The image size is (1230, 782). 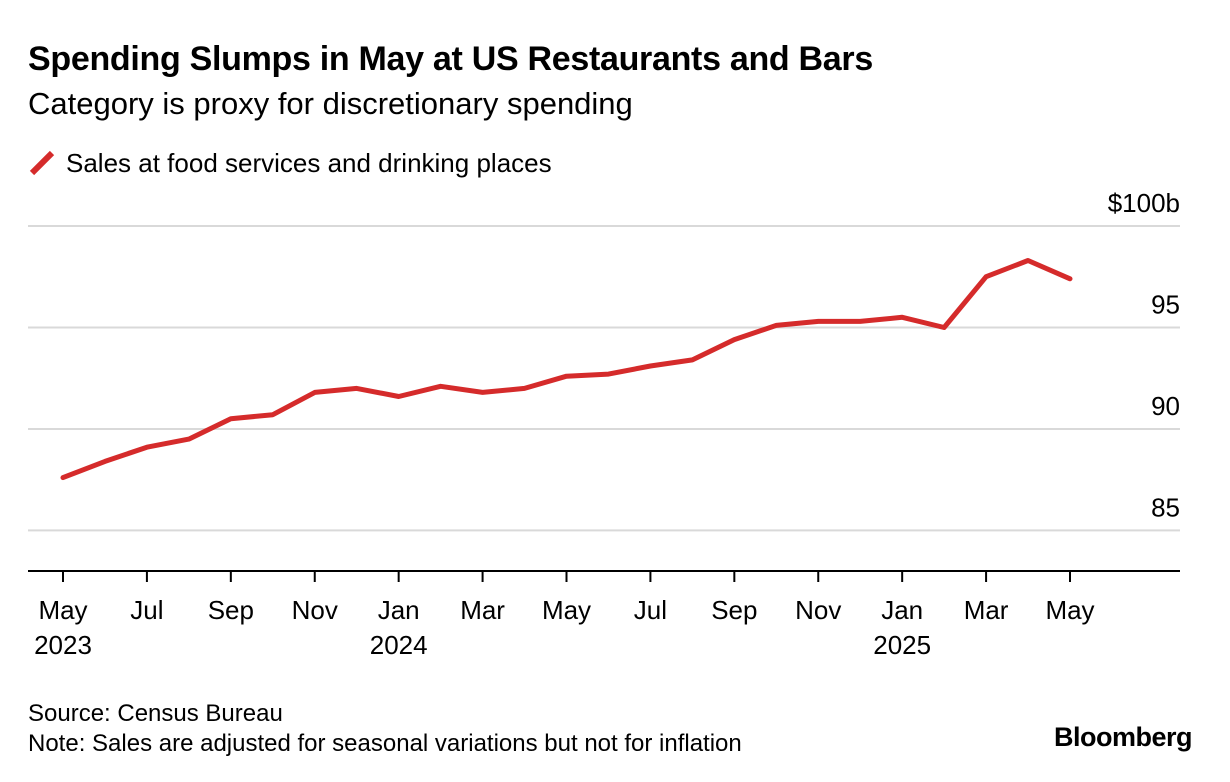 What do you see at coordinates (1165, 406) in the screenshot?
I see `y-tick-label: 90` at bounding box center [1165, 406].